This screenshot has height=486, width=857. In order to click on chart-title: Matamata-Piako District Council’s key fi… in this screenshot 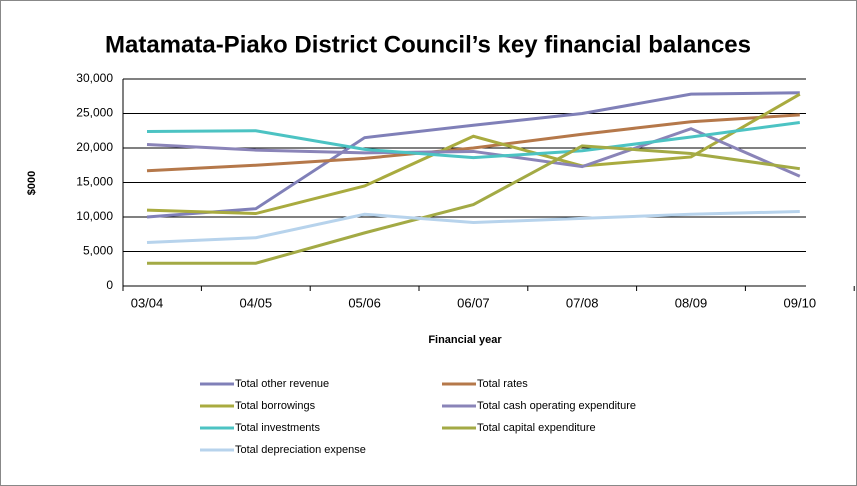, I will do `click(428, 44)`.